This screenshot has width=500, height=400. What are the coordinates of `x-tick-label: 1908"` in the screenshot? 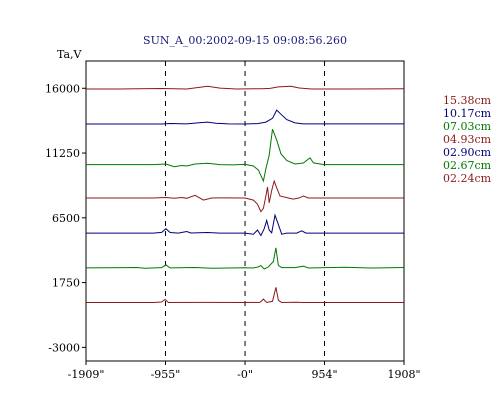 It's located at (403, 374).